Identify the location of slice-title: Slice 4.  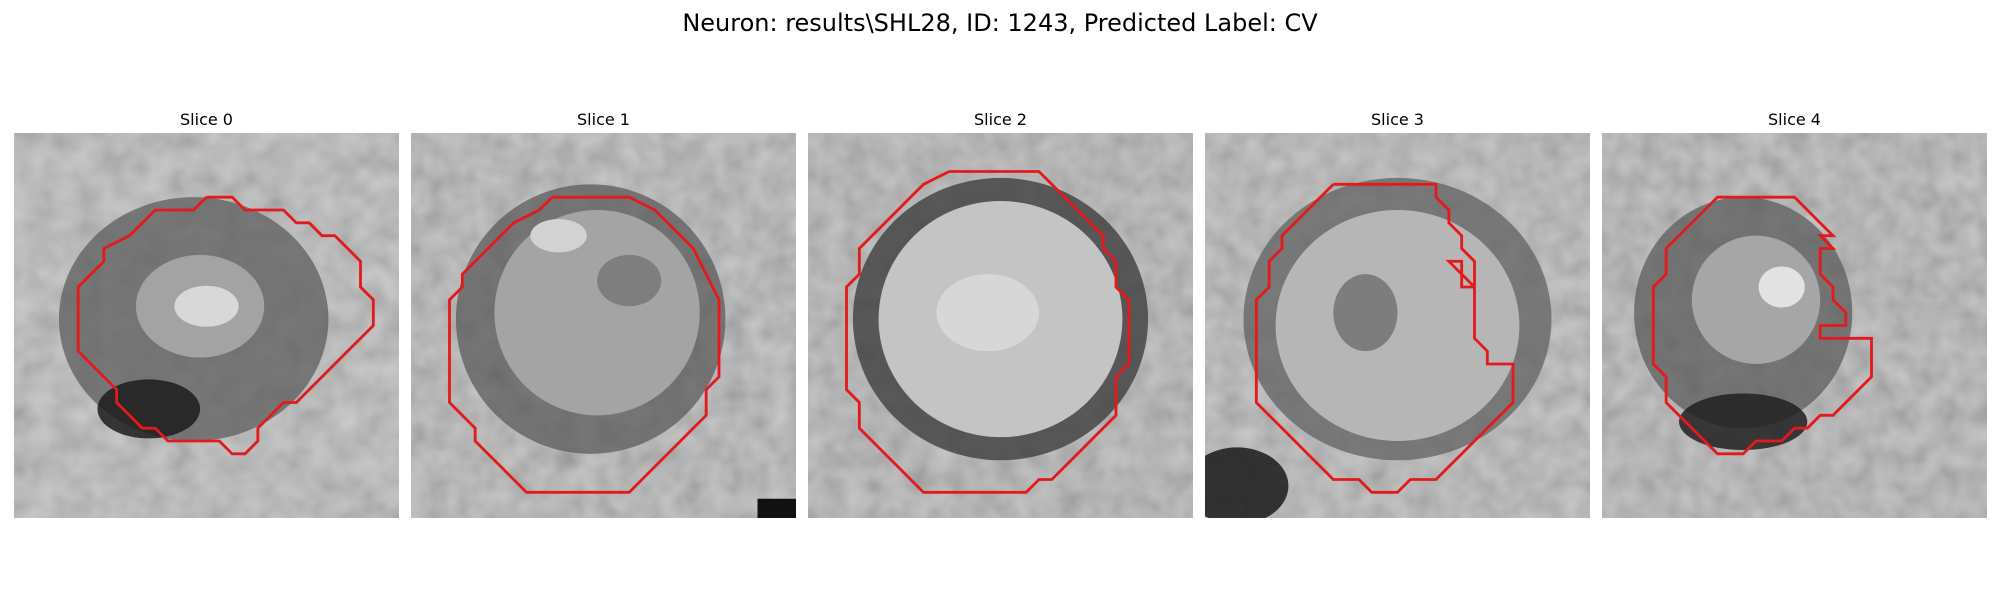
(1794, 119).